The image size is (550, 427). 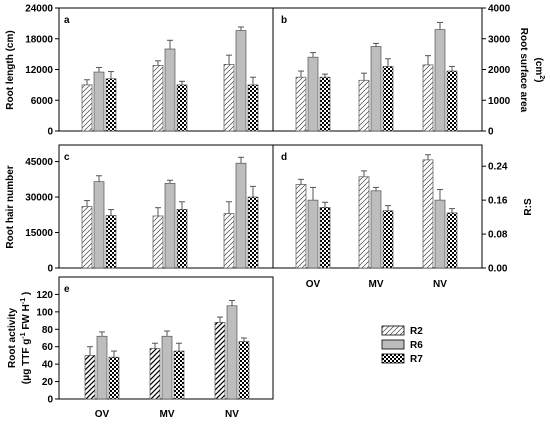 What do you see at coordinates (498, 235) in the screenshot?
I see `ytick-label-d-1: 0.08` at bounding box center [498, 235].